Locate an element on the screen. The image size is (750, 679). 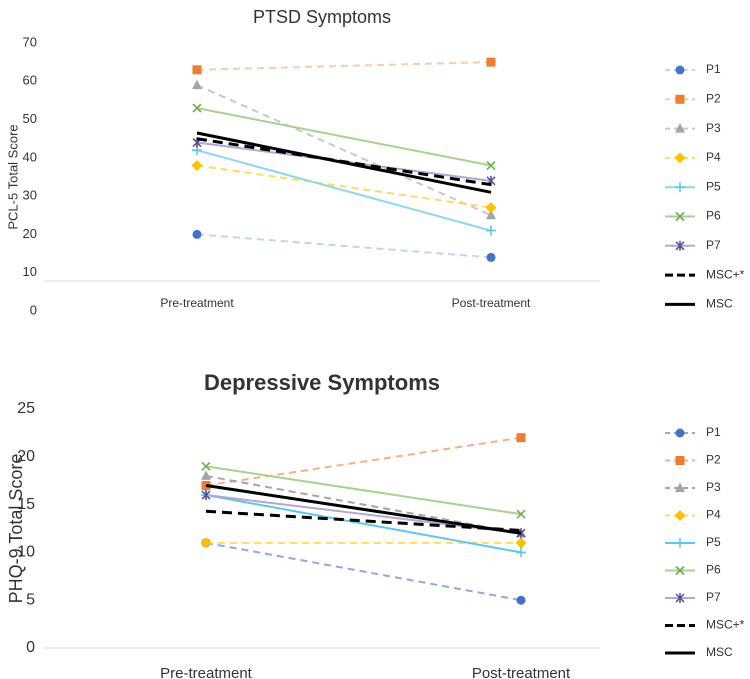
chart-title: Depressive Symptoms is located at coordinates (322, 382).